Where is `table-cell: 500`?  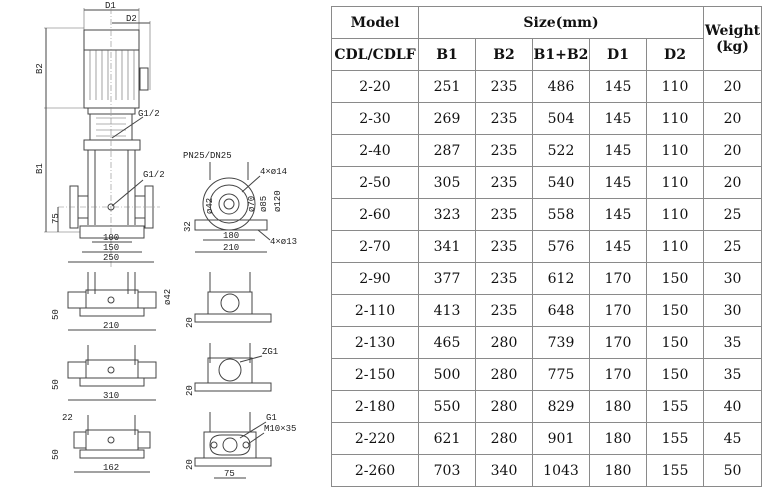 table-cell: 500 is located at coordinates (447, 374).